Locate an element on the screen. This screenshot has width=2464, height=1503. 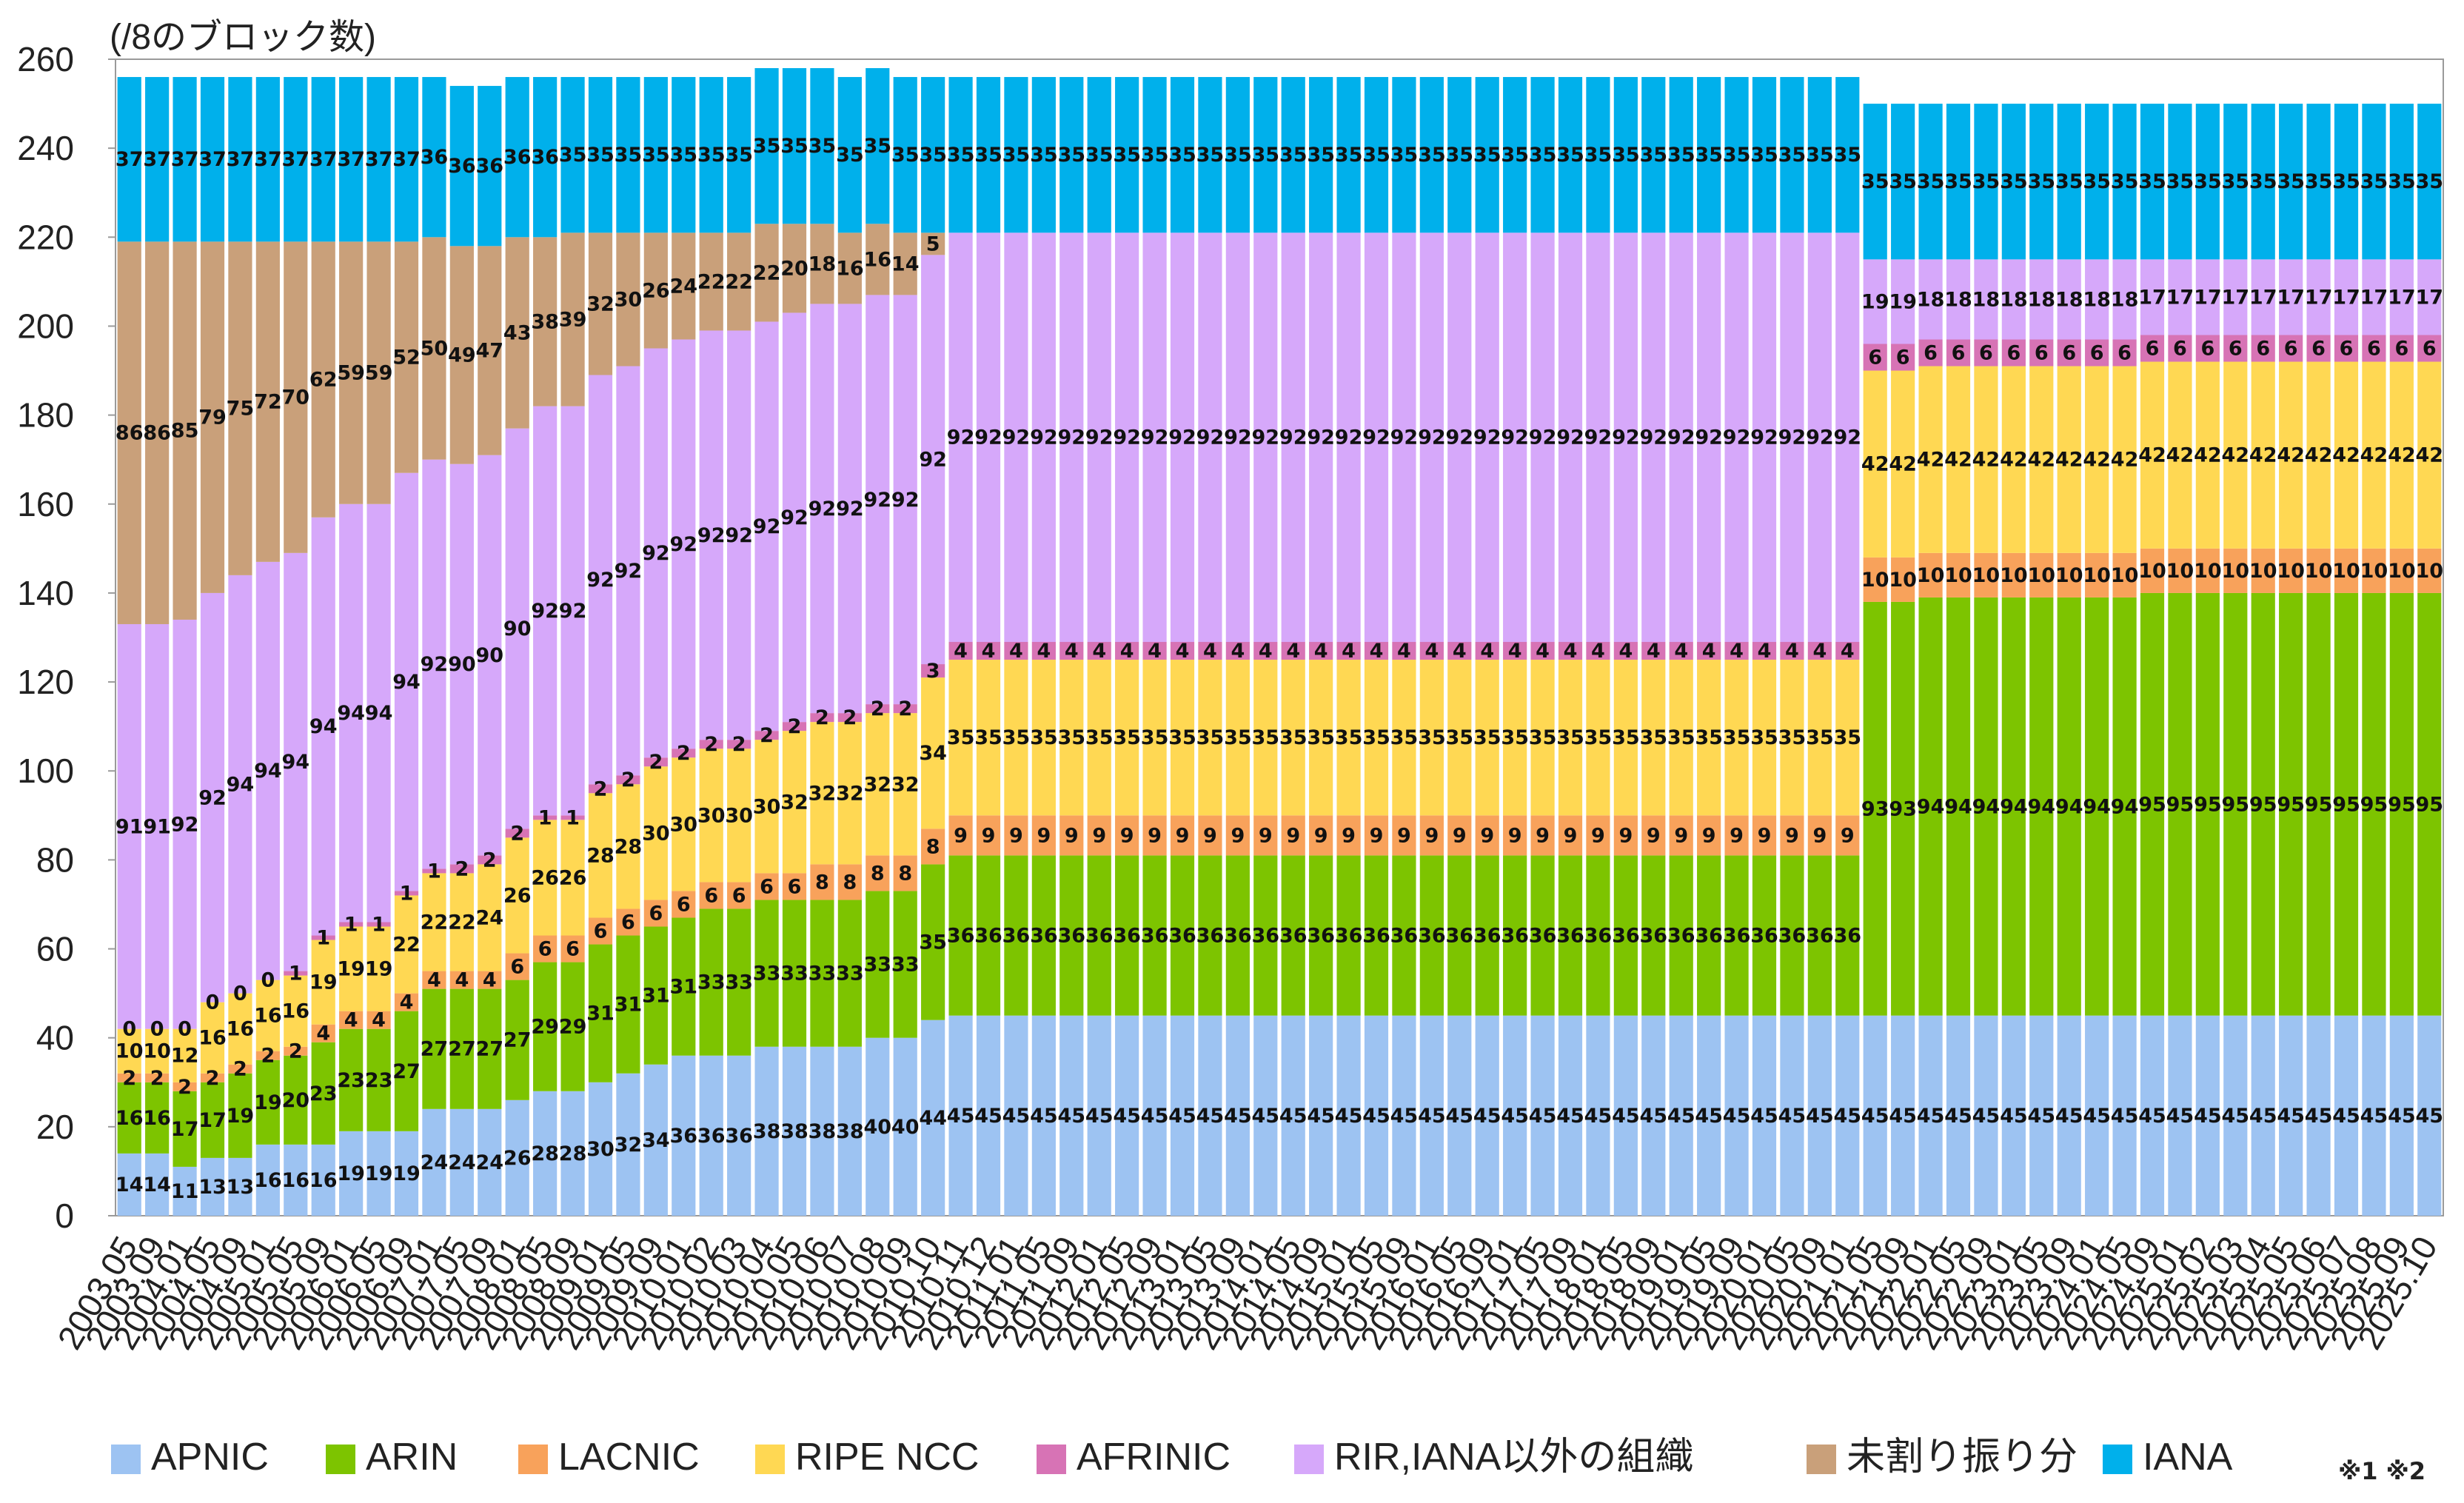
bar-segment-未割り振り分 is located at coordinates (905, 263).